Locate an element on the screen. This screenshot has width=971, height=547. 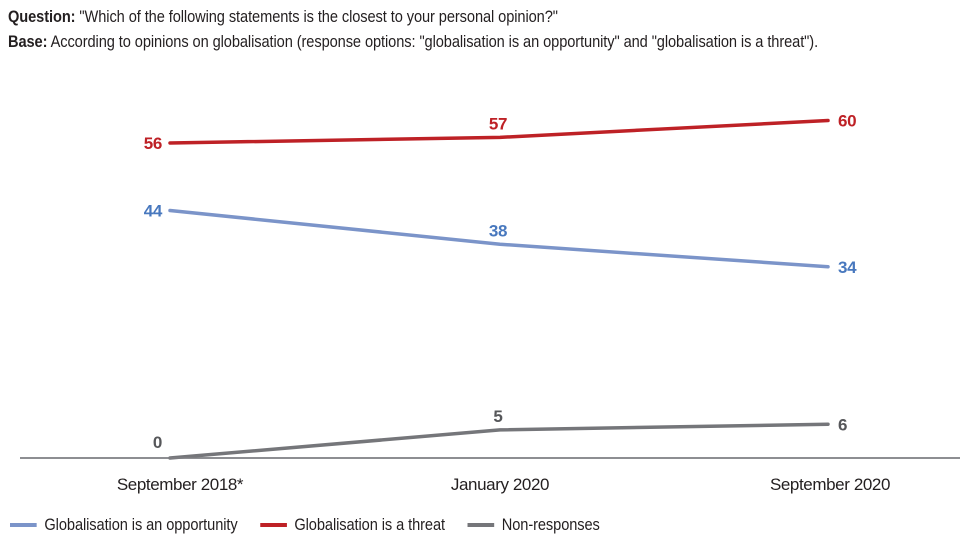
value-label: 6 is located at coordinates (842, 424).